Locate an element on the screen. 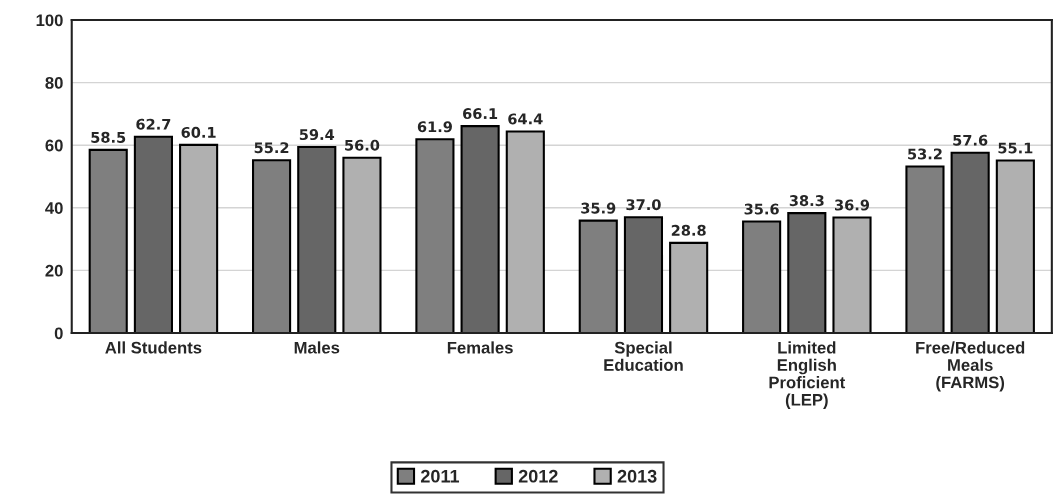 The height and width of the screenshot is (500, 1055). x-tick-label: Males is located at coordinates (317, 347).